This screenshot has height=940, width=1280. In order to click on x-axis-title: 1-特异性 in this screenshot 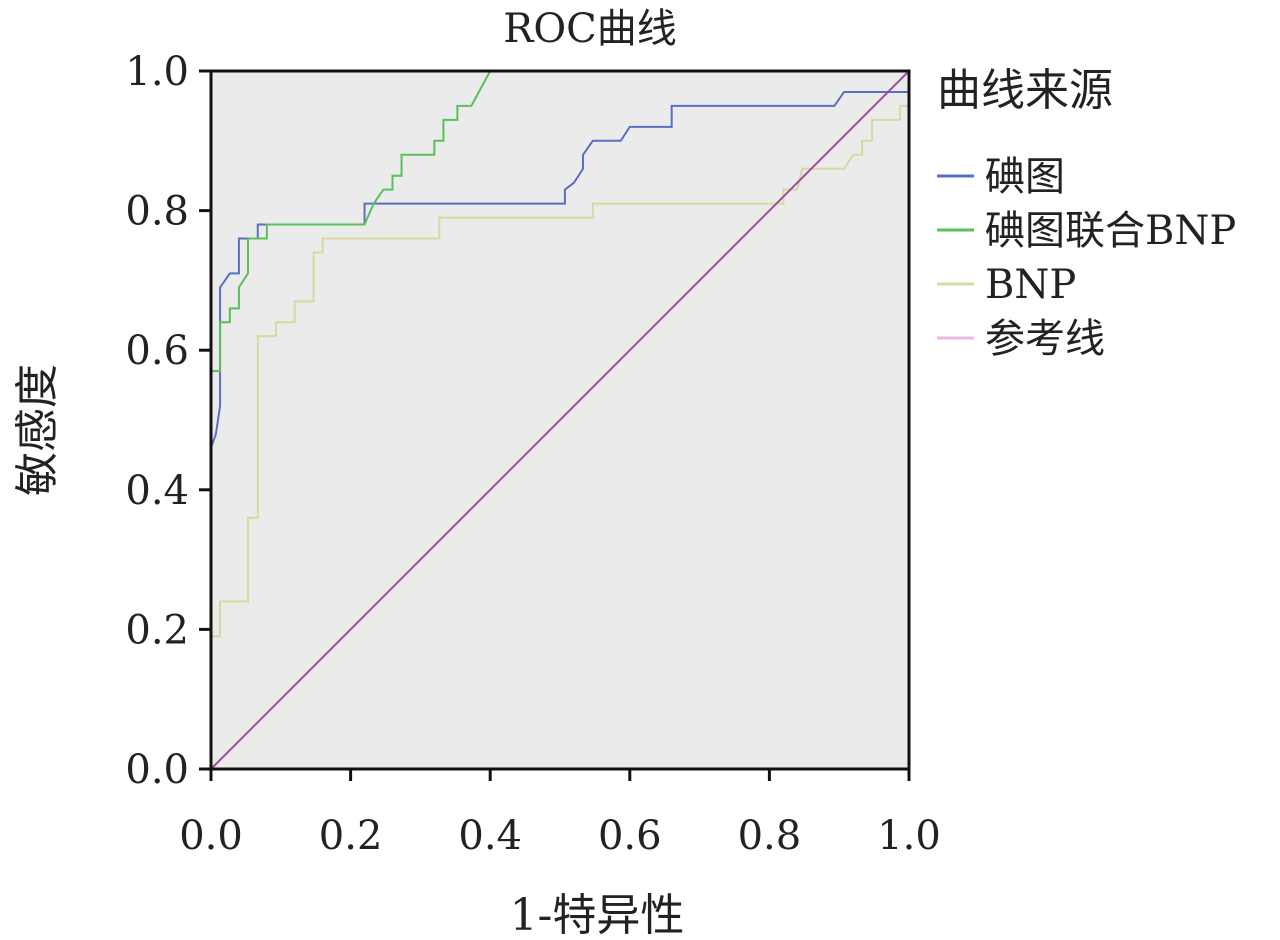, I will do `click(597, 915)`.